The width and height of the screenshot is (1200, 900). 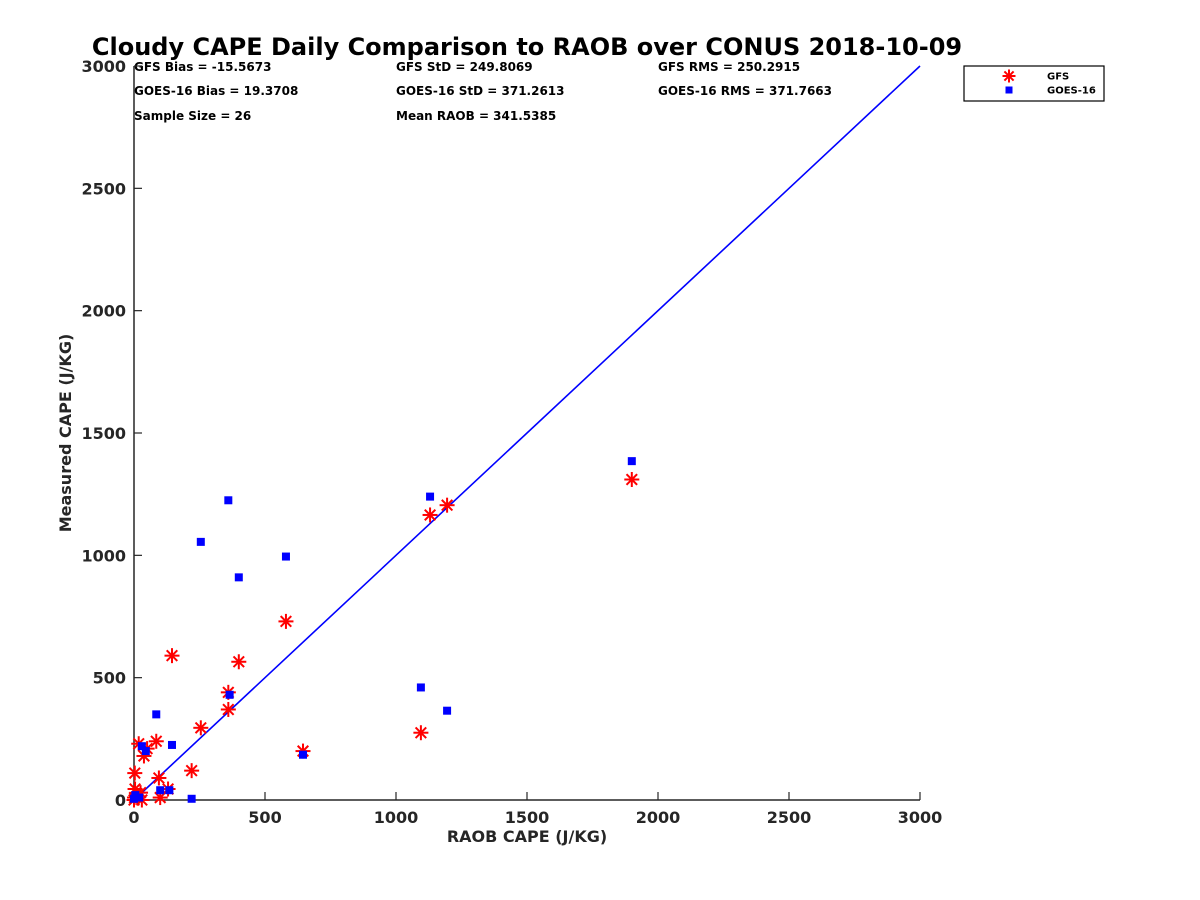 I want to click on x-tick-label: 500, so click(x=264, y=817).